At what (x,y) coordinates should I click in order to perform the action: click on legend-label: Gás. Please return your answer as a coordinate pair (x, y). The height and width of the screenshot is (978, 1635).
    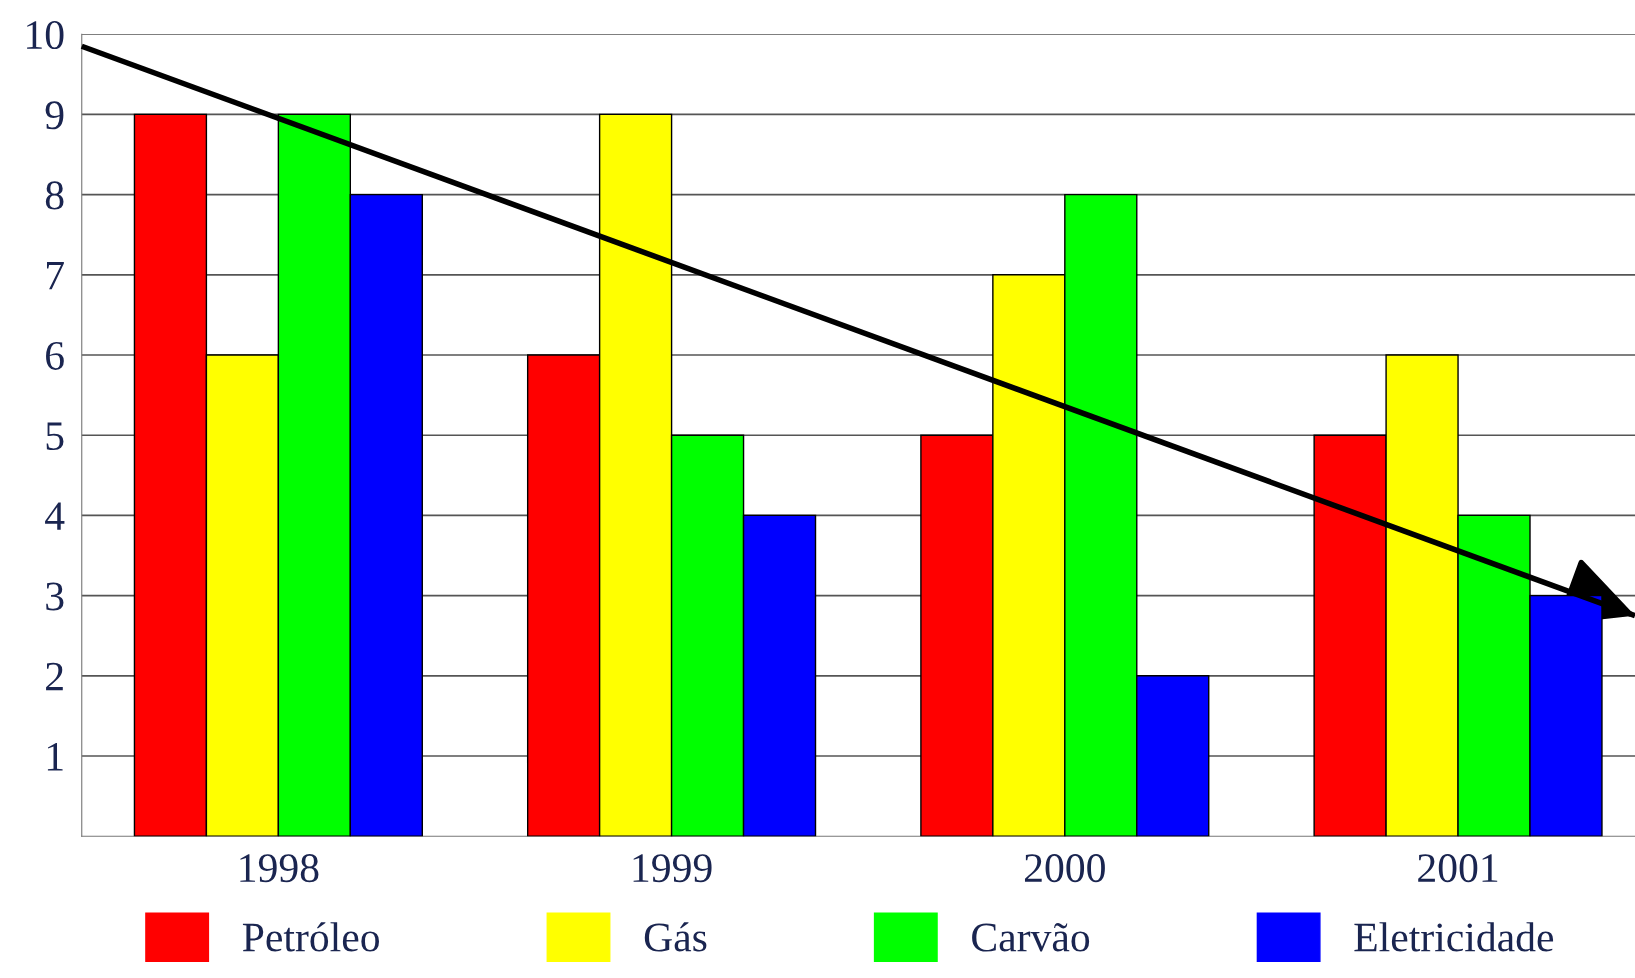
    Looking at the image, I should click on (675, 937).